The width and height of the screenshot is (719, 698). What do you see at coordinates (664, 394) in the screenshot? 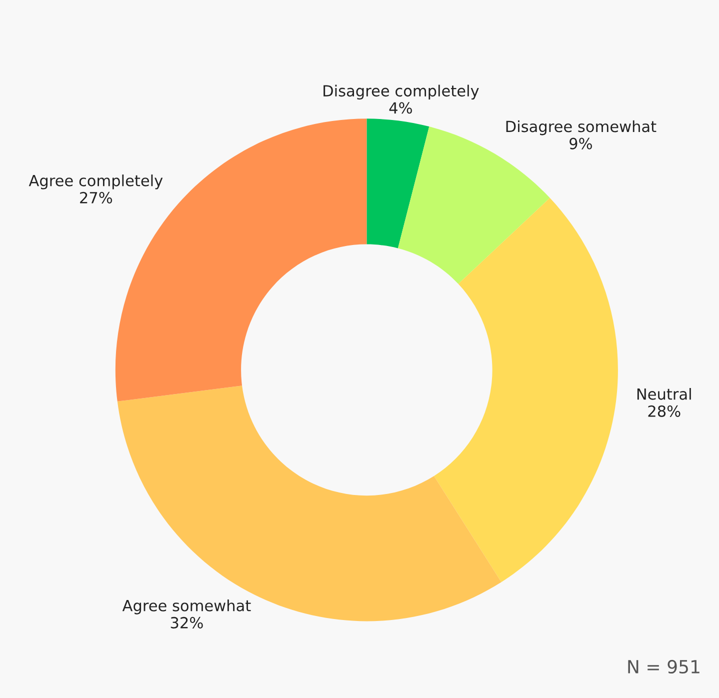
I see `slice-label: Neutral` at bounding box center [664, 394].